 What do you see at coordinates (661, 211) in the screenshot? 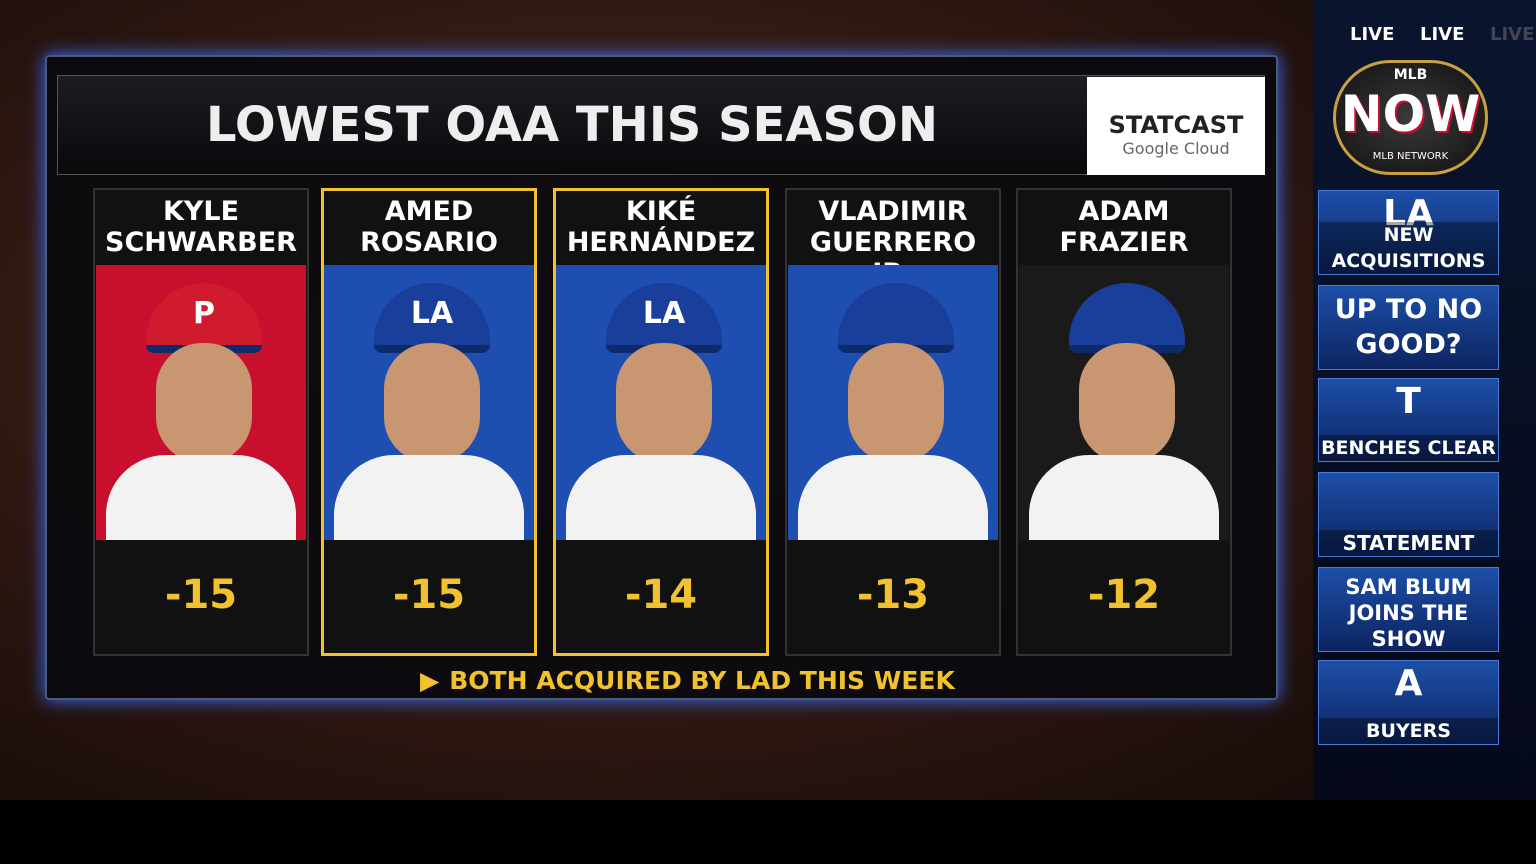
I see `first-name: KIKÉ` at bounding box center [661, 211].